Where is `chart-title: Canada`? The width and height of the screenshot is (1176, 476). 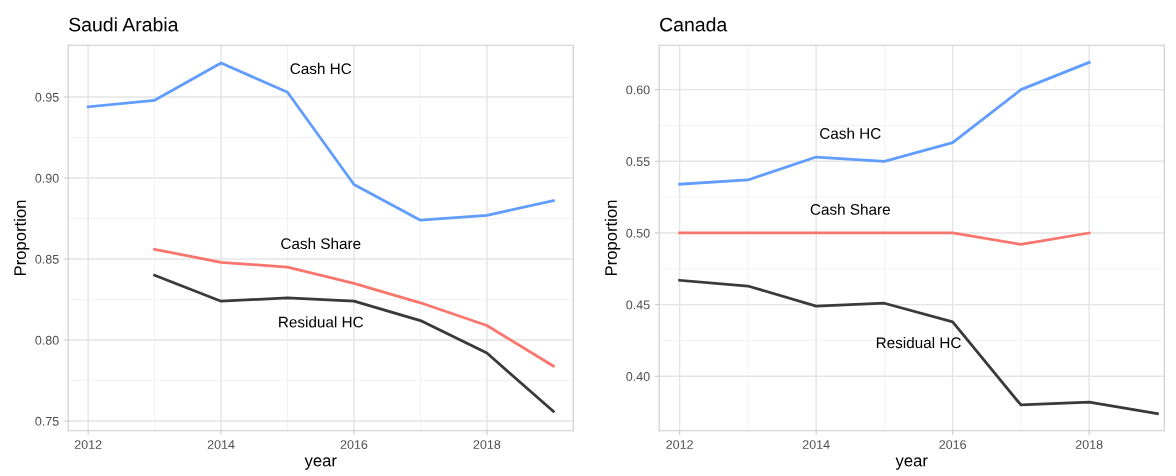
chart-title: Canada is located at coordinates (694, 24).